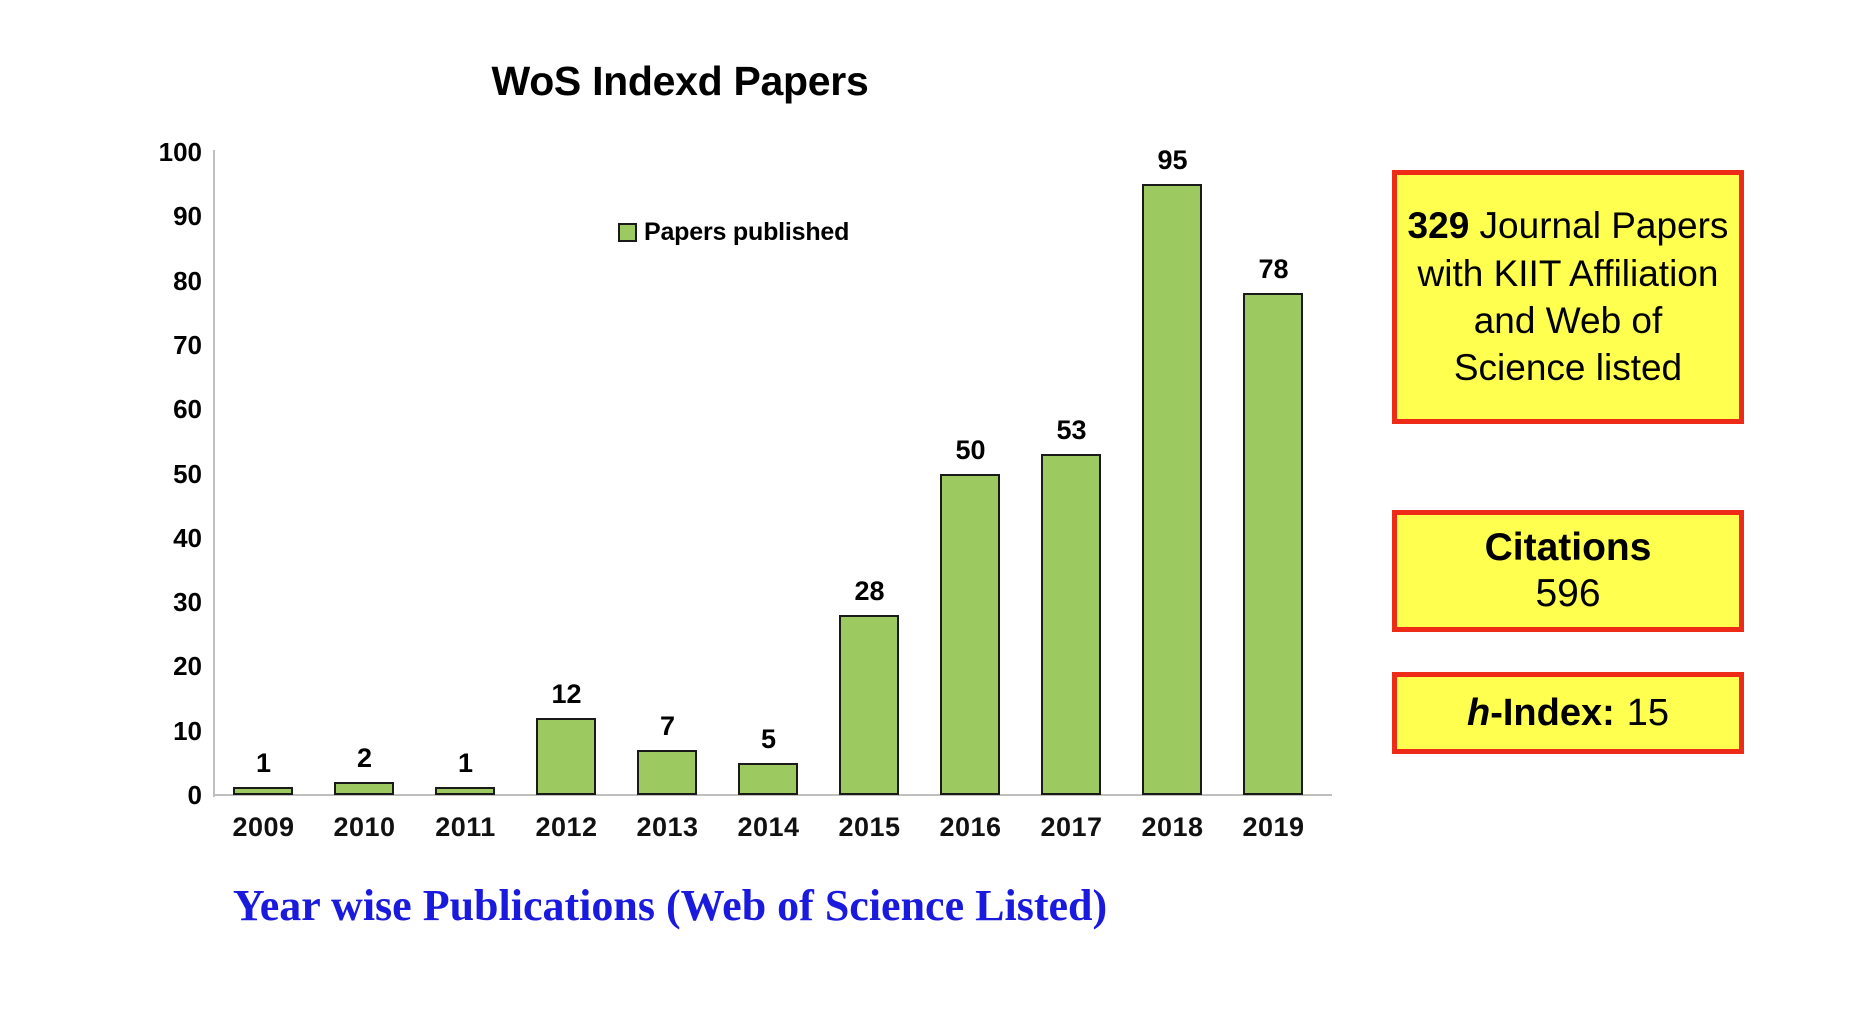  What do you see at coordinates (566, 693) in the screenshot?
I see `bar-value-label: 12` at bounding box center [566, 693].